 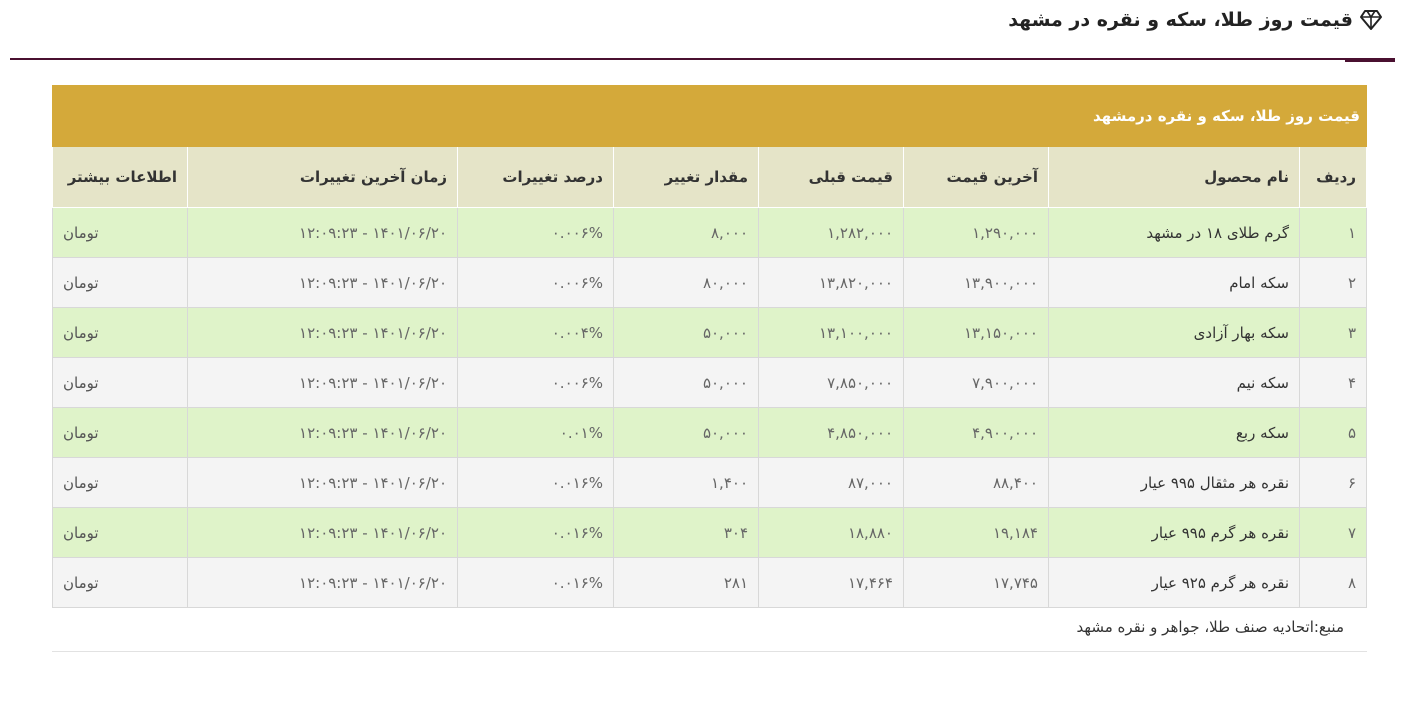 I want to click on col-header-prev-price: قیمت قبلی, so click(x=831, y=177).